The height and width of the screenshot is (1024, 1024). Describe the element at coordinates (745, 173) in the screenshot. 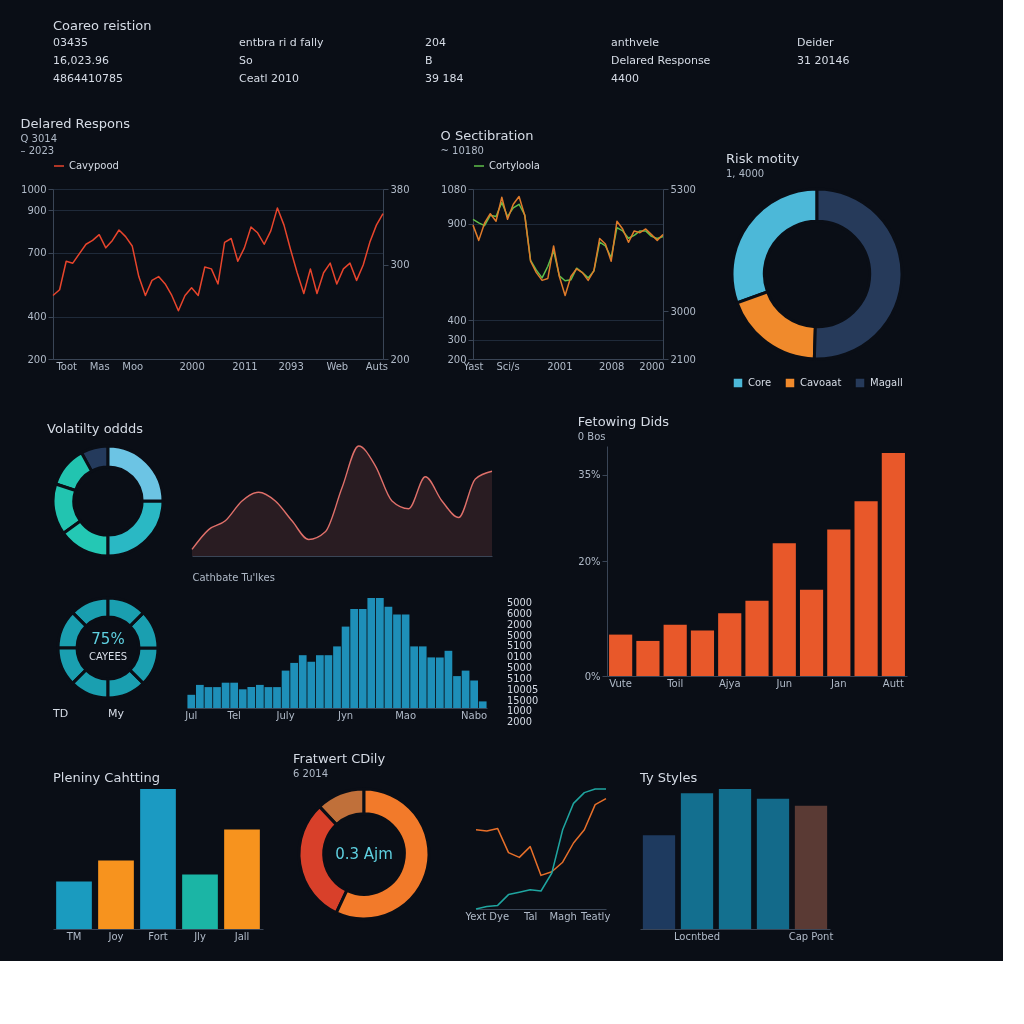

I see `chart-subtitle: 1, 4000` at that location.